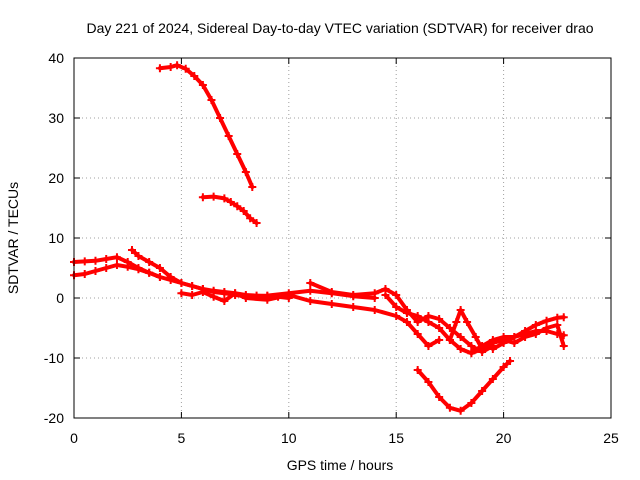  I want to click on x-tick-label: 20, so click(504, 438).